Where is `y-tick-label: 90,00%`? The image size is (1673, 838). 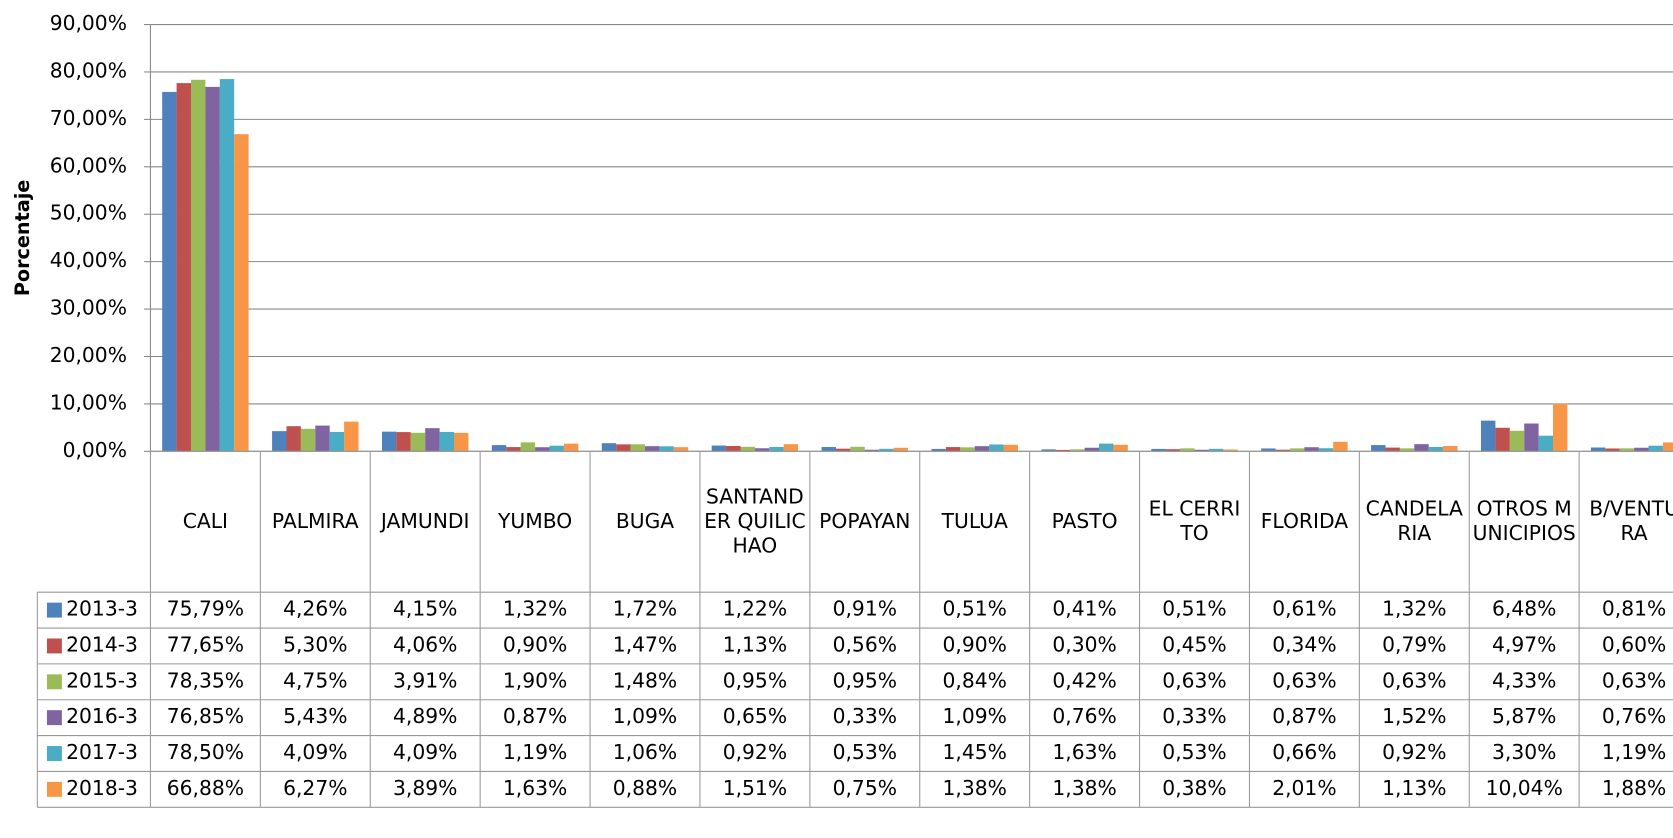
y-tick-label: 90,00% is located at coordinates (88, 23).